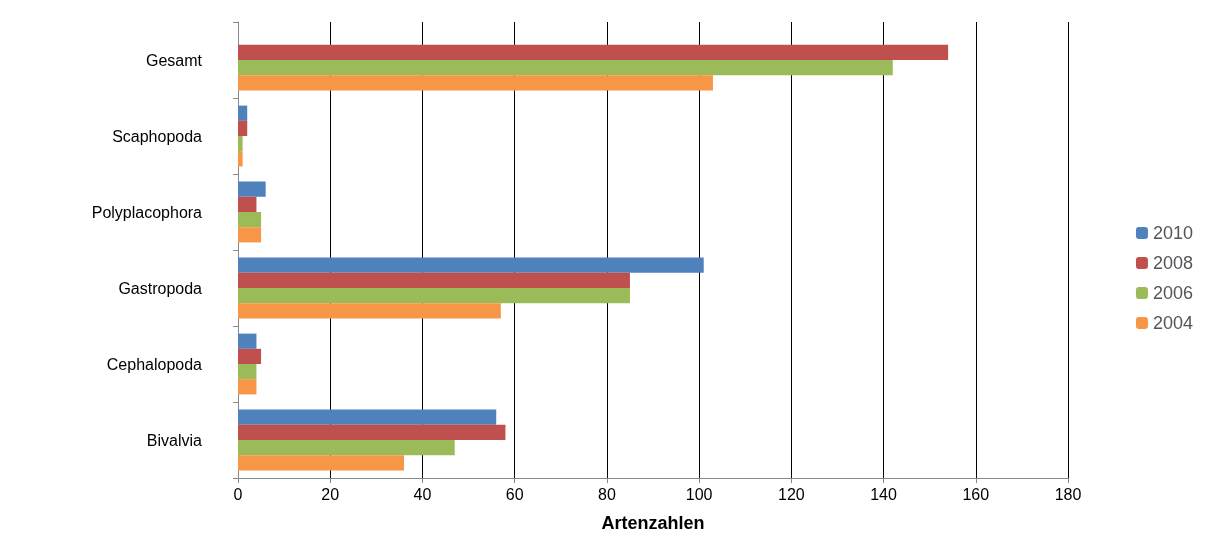 Image resolution: width=1223 pixels, height=557 pixels. I want to click on y-tick-label: Bivalvia, so click(174, 440).